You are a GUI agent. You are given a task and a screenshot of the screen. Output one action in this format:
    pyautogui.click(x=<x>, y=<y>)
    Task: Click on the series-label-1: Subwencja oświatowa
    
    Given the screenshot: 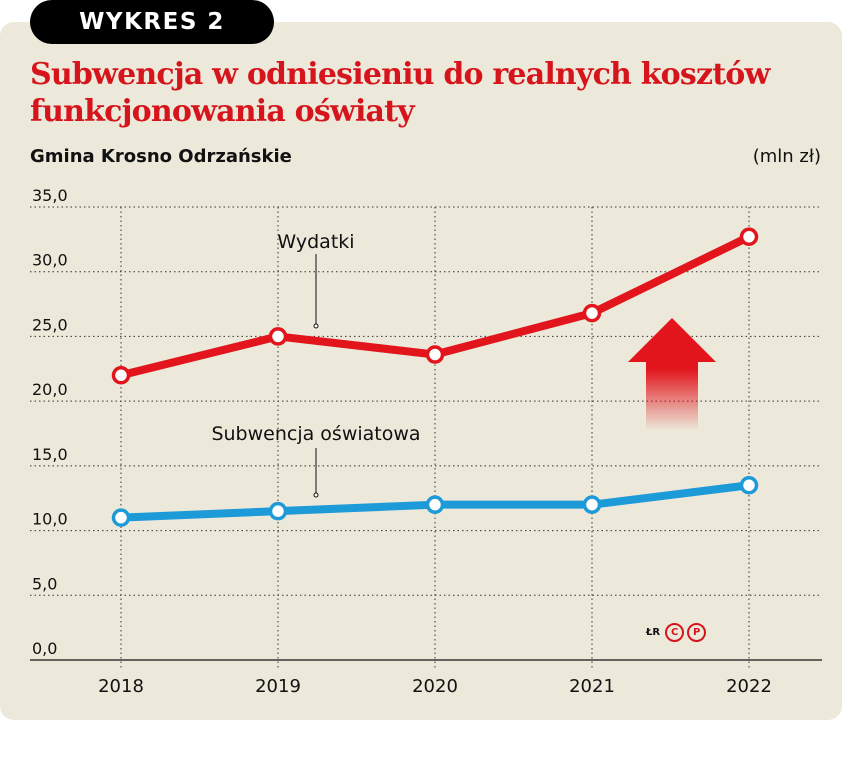 What is the action you would take?
    pyautogui.click(x=315, y=434)
    